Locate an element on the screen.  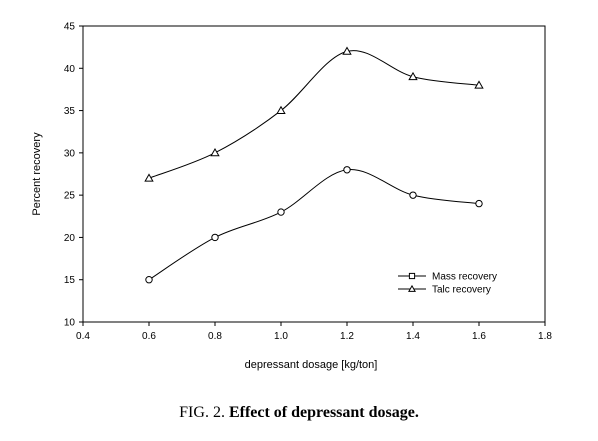
mass-recovery-line is located at coordinates (314, 225).